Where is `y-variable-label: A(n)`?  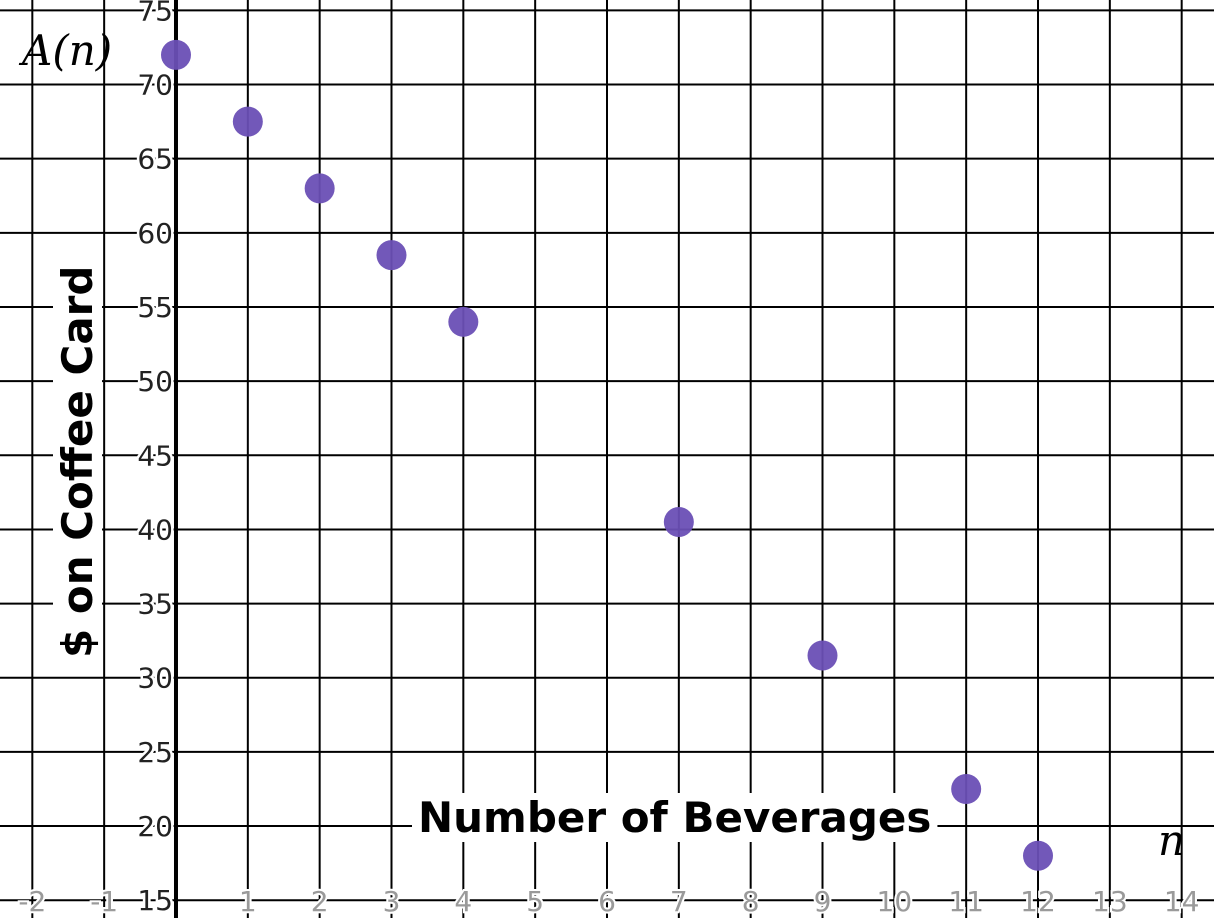
y-variable-label: A(n) is located at coordinates (65, 50).